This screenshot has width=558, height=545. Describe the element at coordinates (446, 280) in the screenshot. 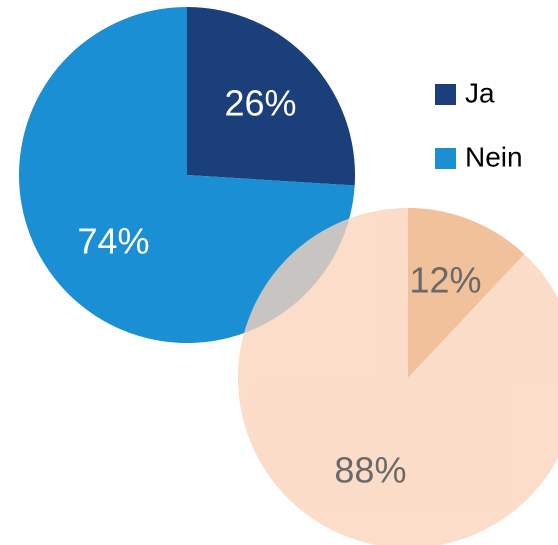

I see `data-label: 12%` at that location.